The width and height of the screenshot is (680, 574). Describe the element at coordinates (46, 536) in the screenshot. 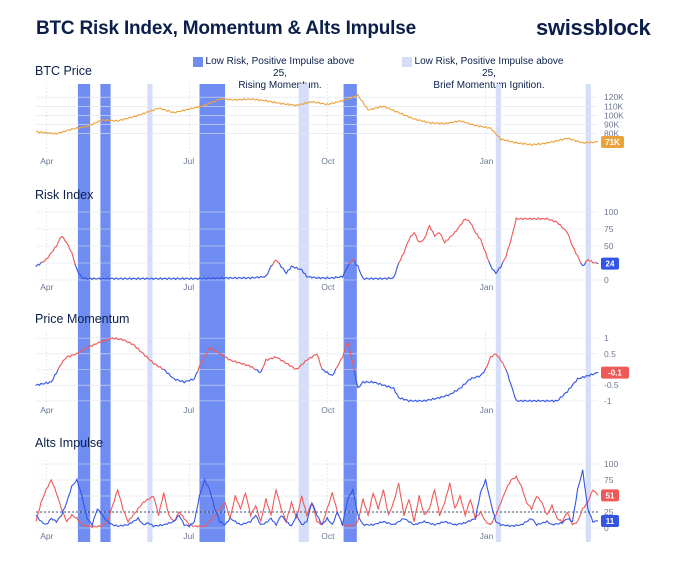

I see `x-tick-label-3-0: Apr` at that location.